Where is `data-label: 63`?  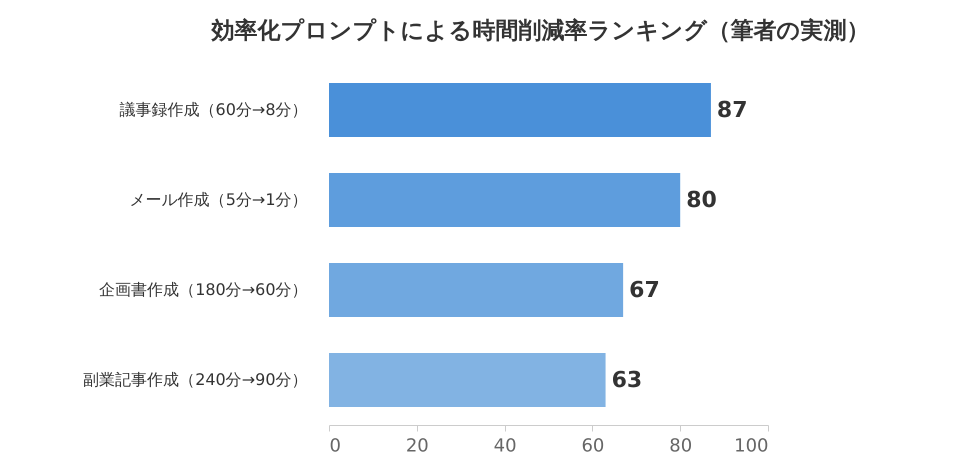 data-label: 63 is located at coordinates (627, 380).